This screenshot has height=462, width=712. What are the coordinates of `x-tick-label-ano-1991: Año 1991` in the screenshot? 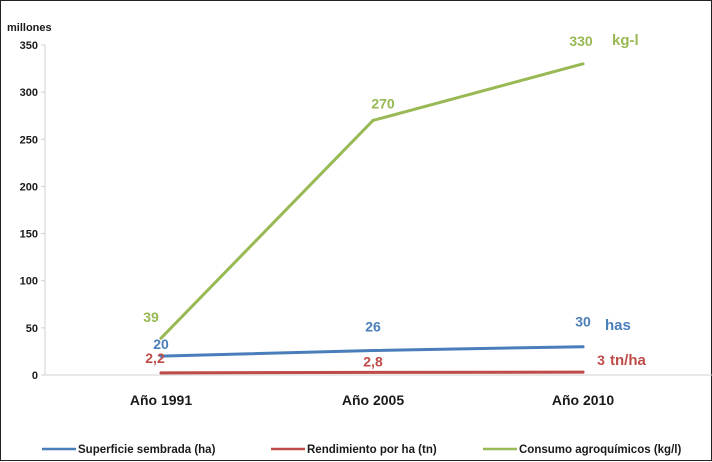 It's located at (161, 400).